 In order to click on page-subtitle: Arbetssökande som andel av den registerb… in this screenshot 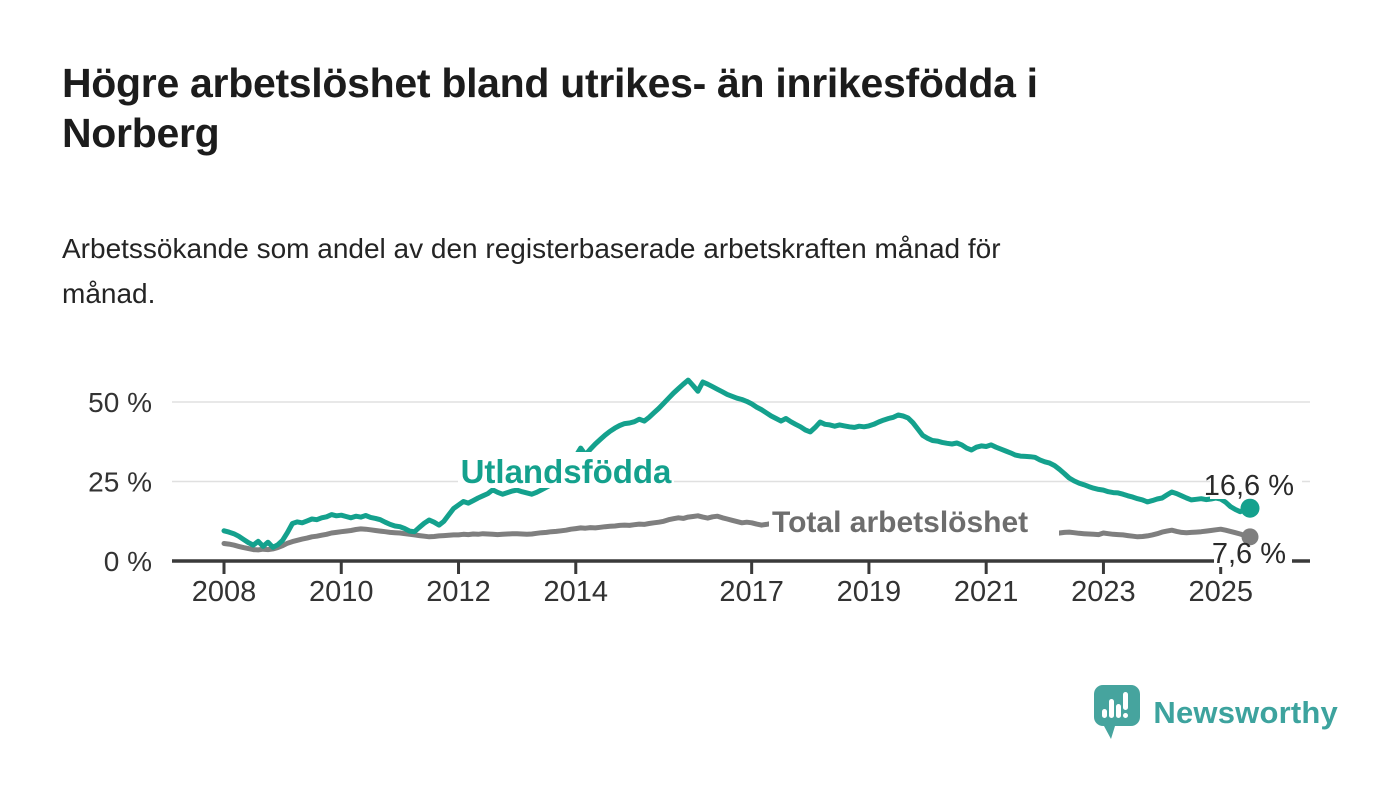, I will do `click(531, 271)`.